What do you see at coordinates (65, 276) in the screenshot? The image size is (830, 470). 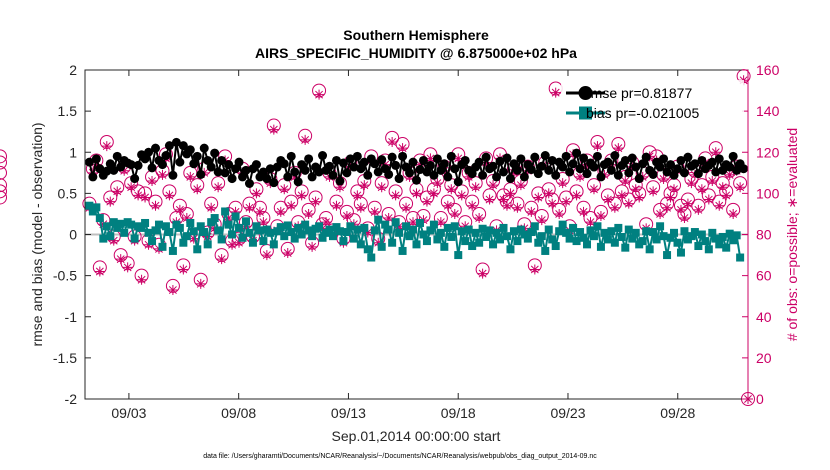 I see `y-tick-label: -0.5` at bounding box center [65, 276].